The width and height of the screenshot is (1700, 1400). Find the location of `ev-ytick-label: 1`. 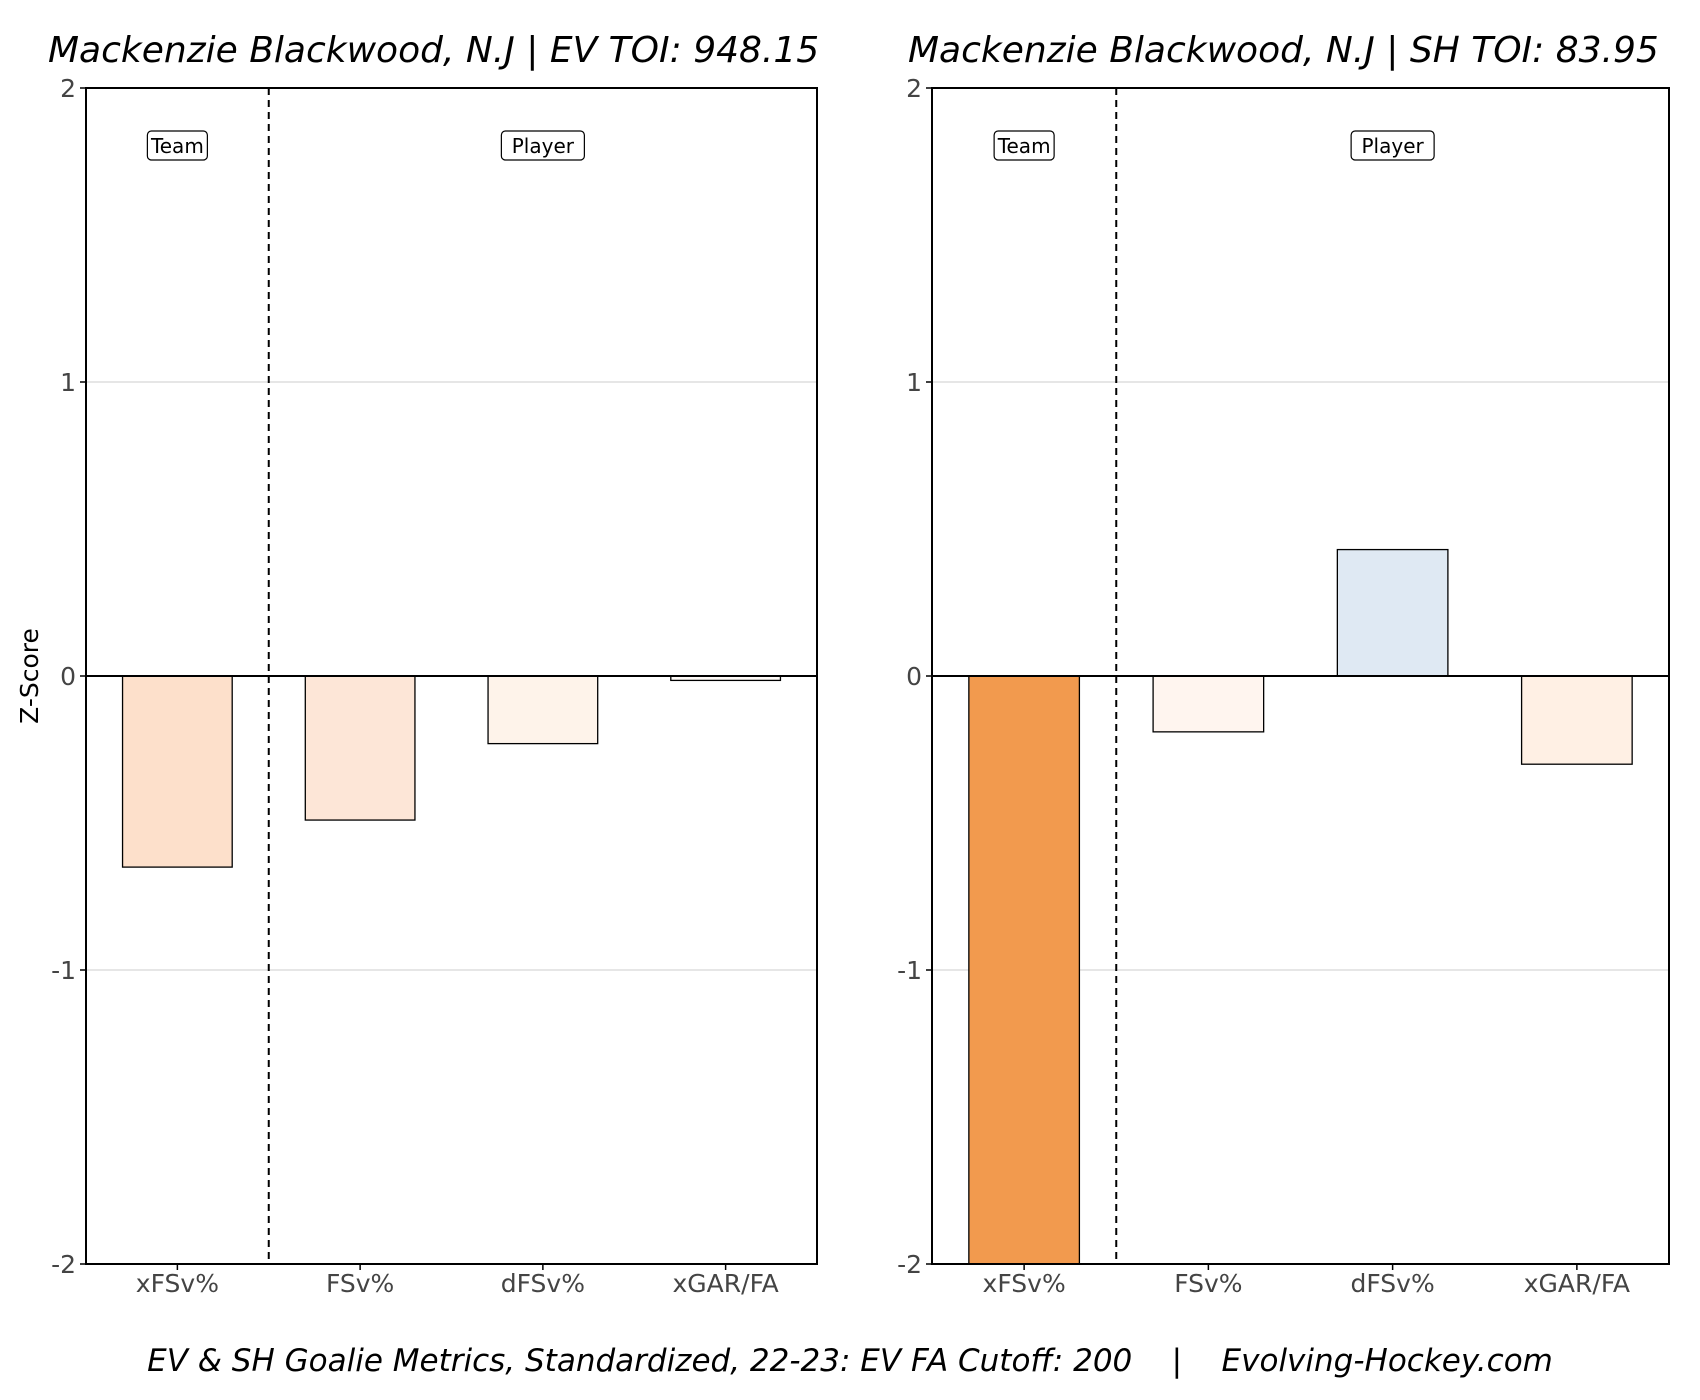

ev-ytick-label: 1 is located at coordinates (68, 382).